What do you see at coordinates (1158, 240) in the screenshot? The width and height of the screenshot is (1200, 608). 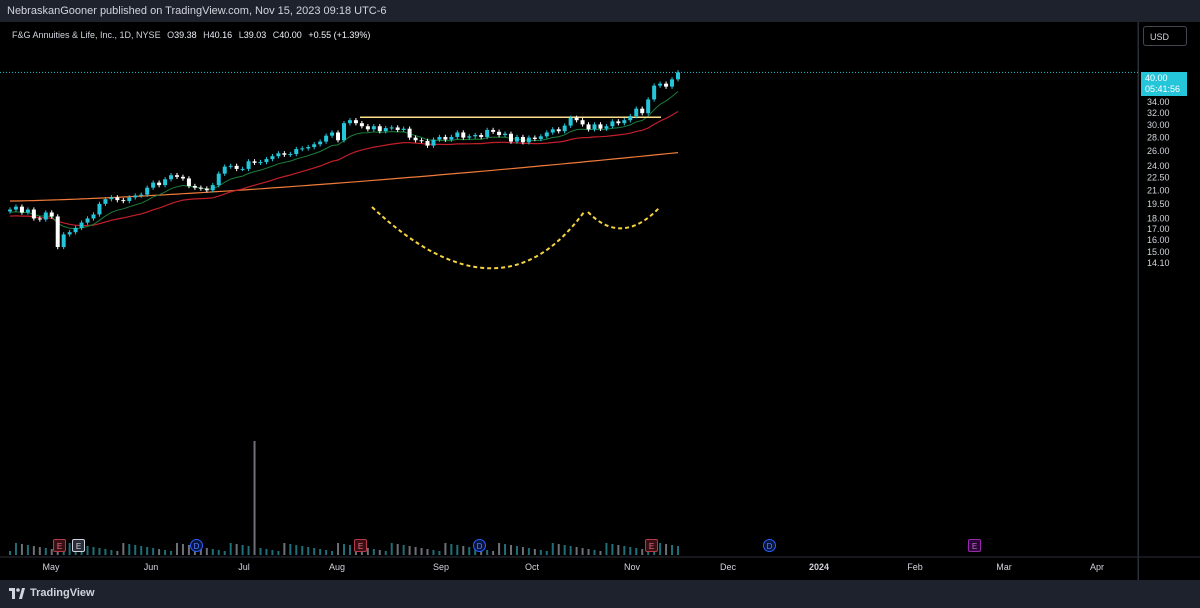 I see `price-tick-label: 16.00` at bounding box center [1158, 240].